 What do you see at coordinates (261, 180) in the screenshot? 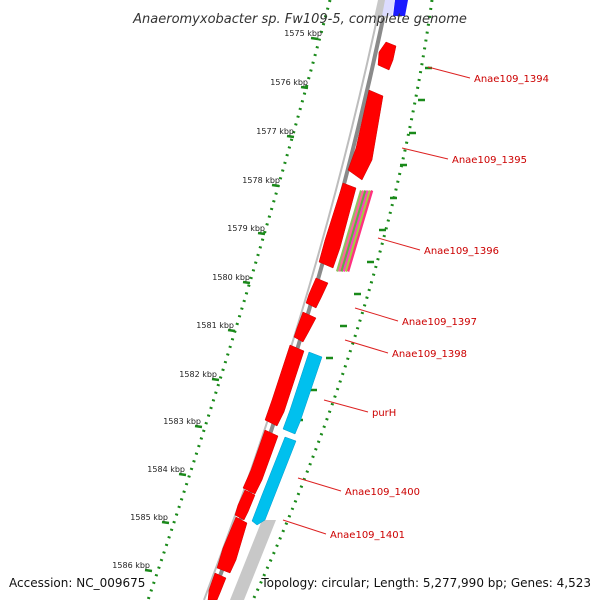
I see `ruler-tick-label: 1578 kbp` at bounding box center [261, 180].